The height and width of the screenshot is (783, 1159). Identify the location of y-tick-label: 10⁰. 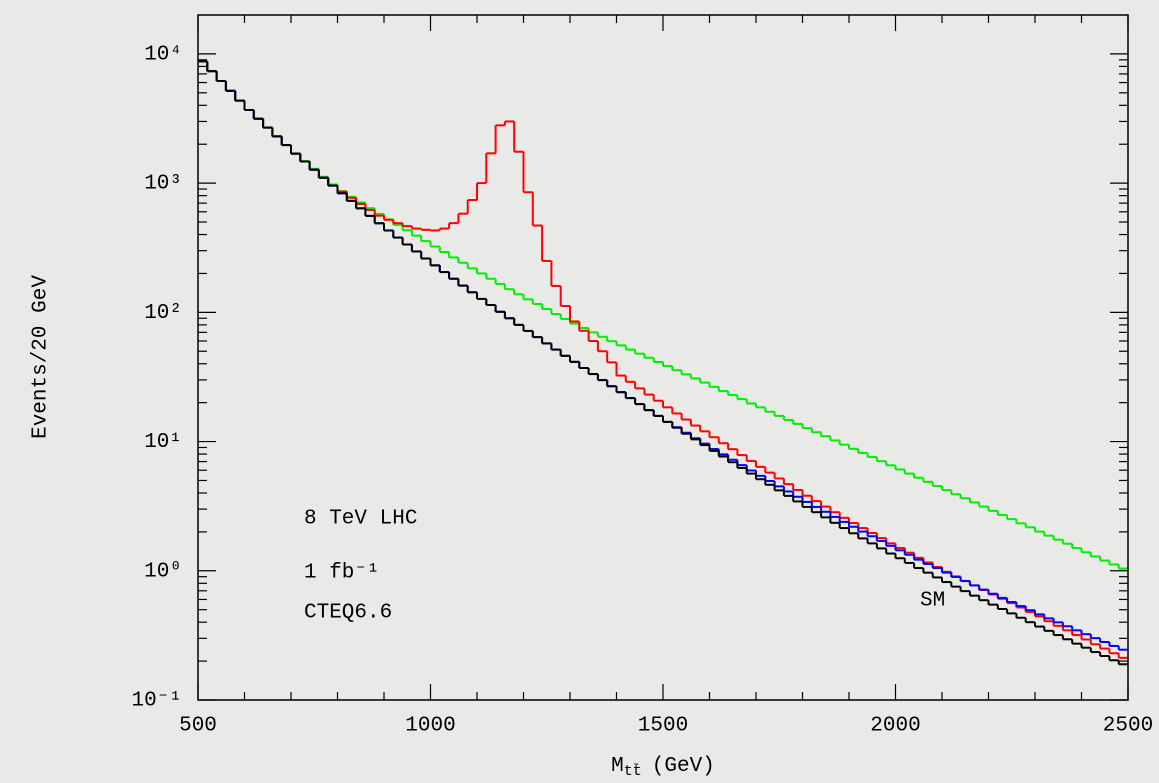
(163, 571).